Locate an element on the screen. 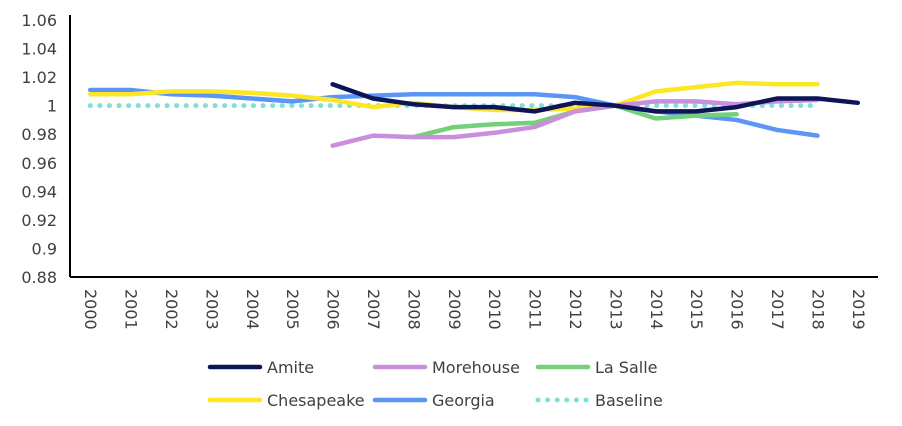 The height and width of the screenshot is (426, 902). x-tick-label: 2002 is located at coordinates (171, 309).